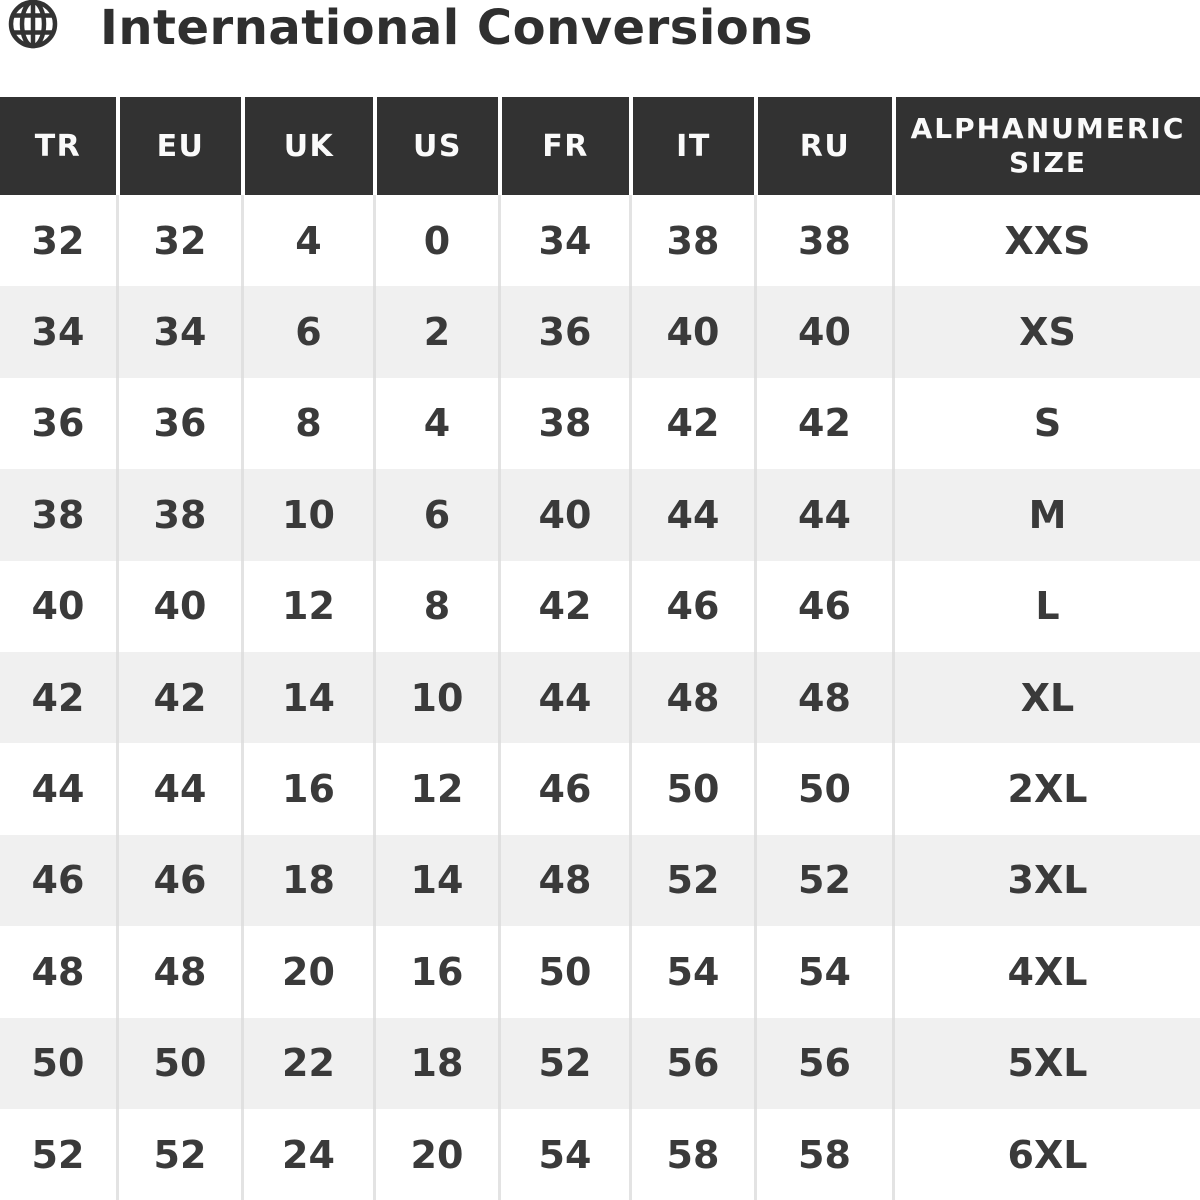  I want to click on table-cell: 24, so click(307, 1154).